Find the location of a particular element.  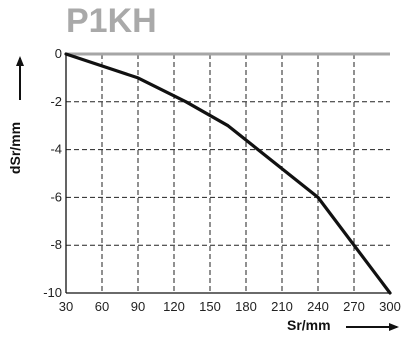

x-axis-title: Sr/mm is located at coordinates (343, 325).